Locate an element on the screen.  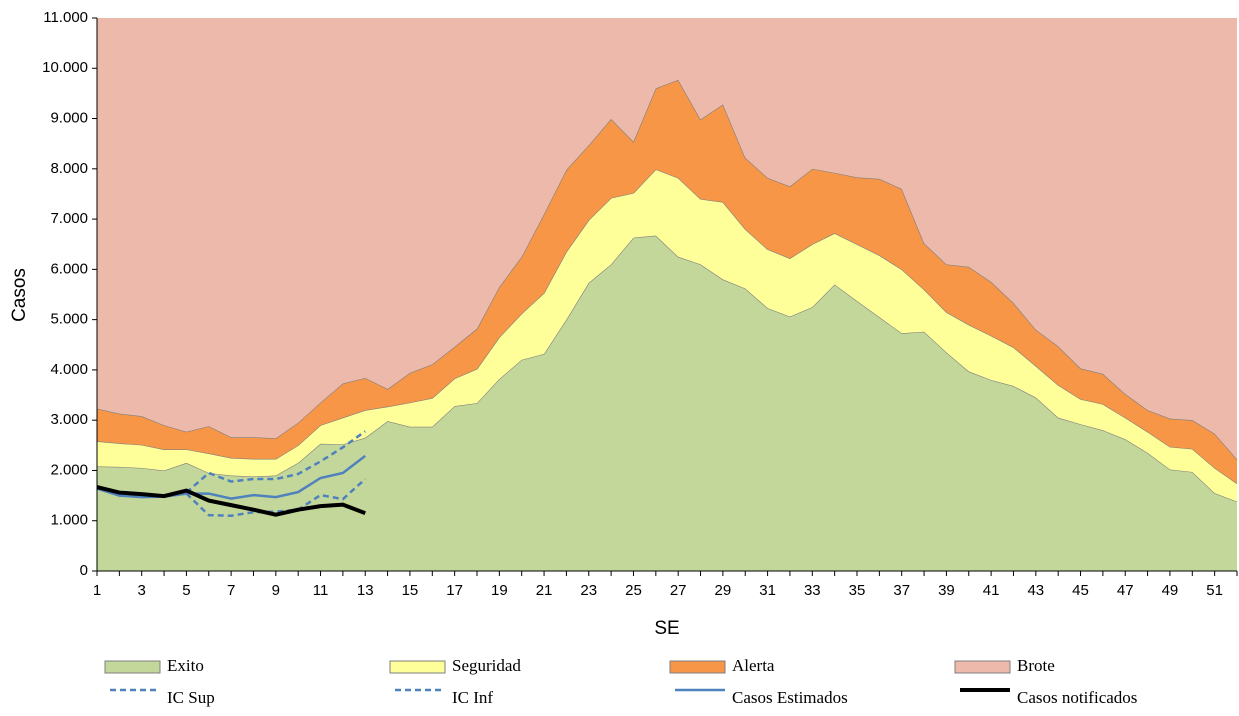
x-tick-label: 39 is located at coordinates (946, 590).